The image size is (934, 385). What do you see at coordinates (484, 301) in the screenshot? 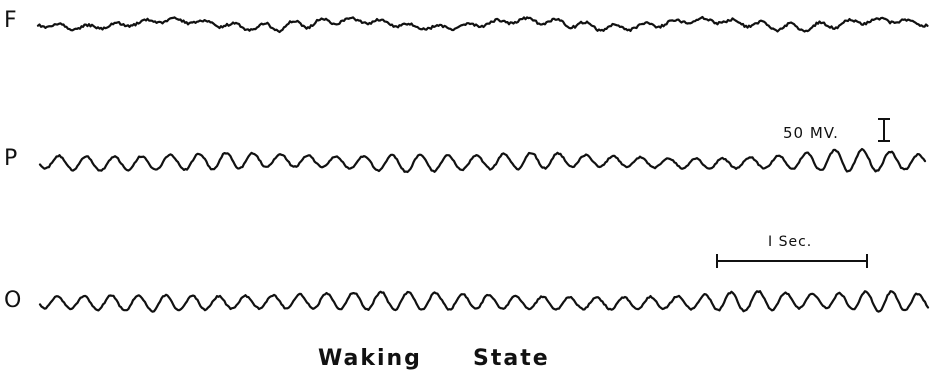
I see `eeg-trace-occipital` at bounding box center [484, 301].